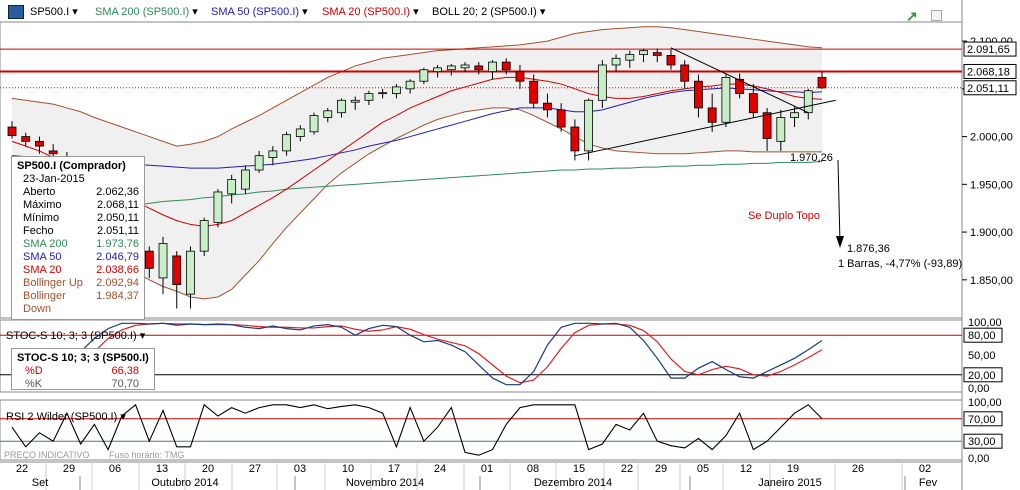 The height and width of the screenshot is (490, 1020). I want to click on legend-row-value: 2.068,11, so click(117, 205).